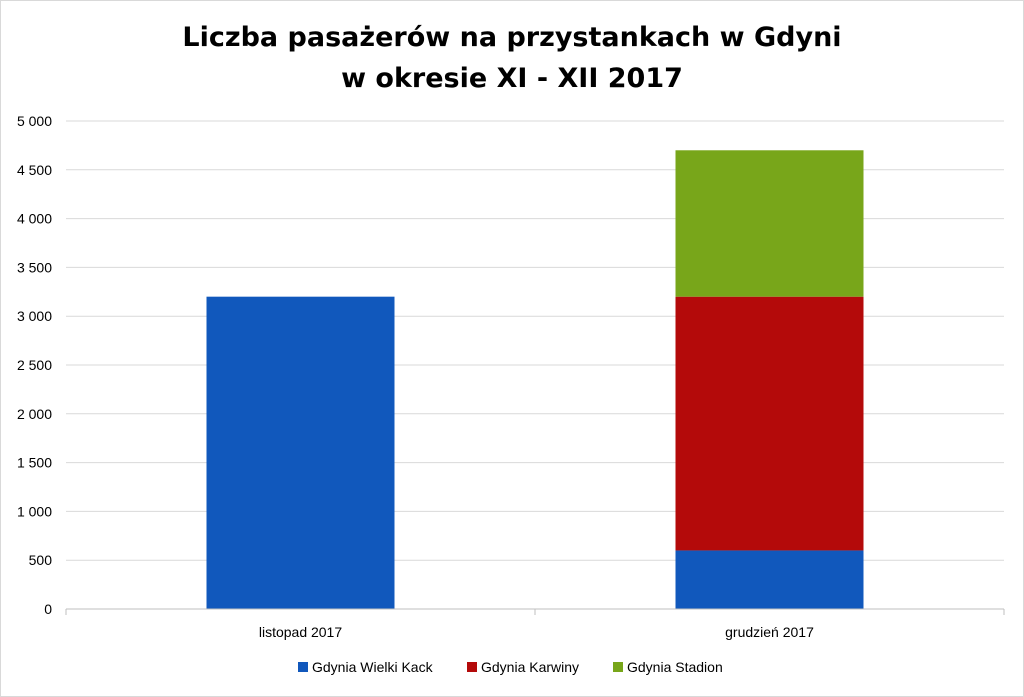 The width and height of the screenshot is (1024, 697). I want to click on x-tick-label: listopad 2017, so click(301, 632).